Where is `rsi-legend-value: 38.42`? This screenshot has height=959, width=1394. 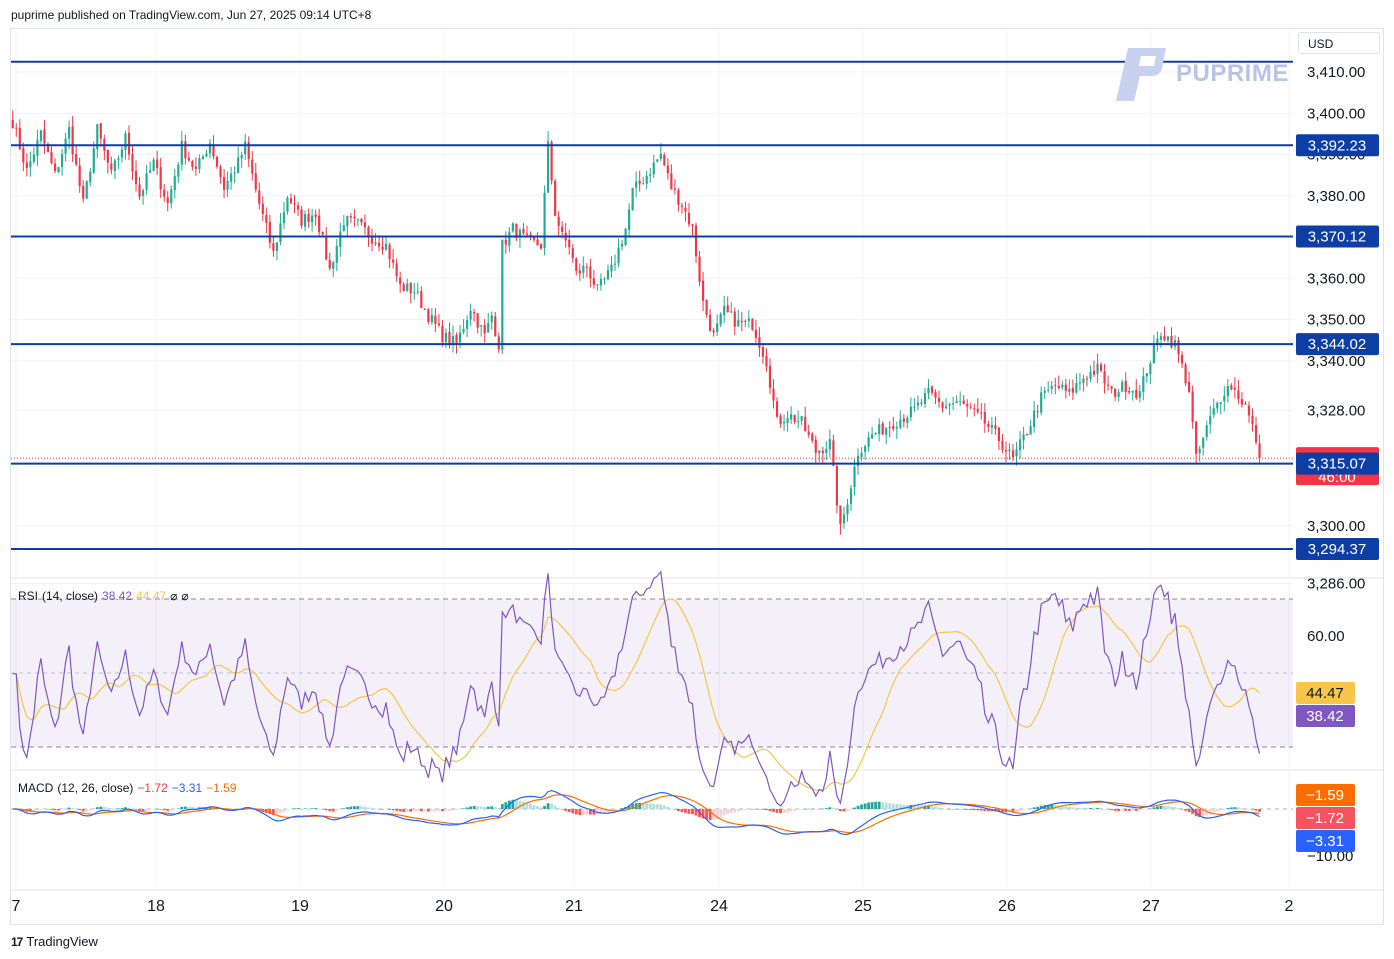
rsi-legend-value: 38.42 is located at coordinates (117, 596).